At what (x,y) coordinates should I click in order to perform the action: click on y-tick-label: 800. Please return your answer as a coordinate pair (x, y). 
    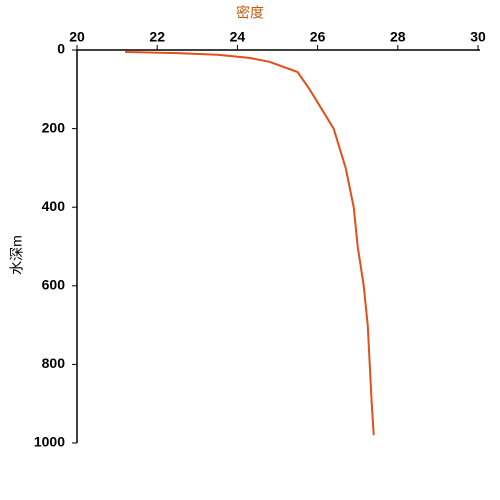
    Looking at the image, I should click on (54, 363).